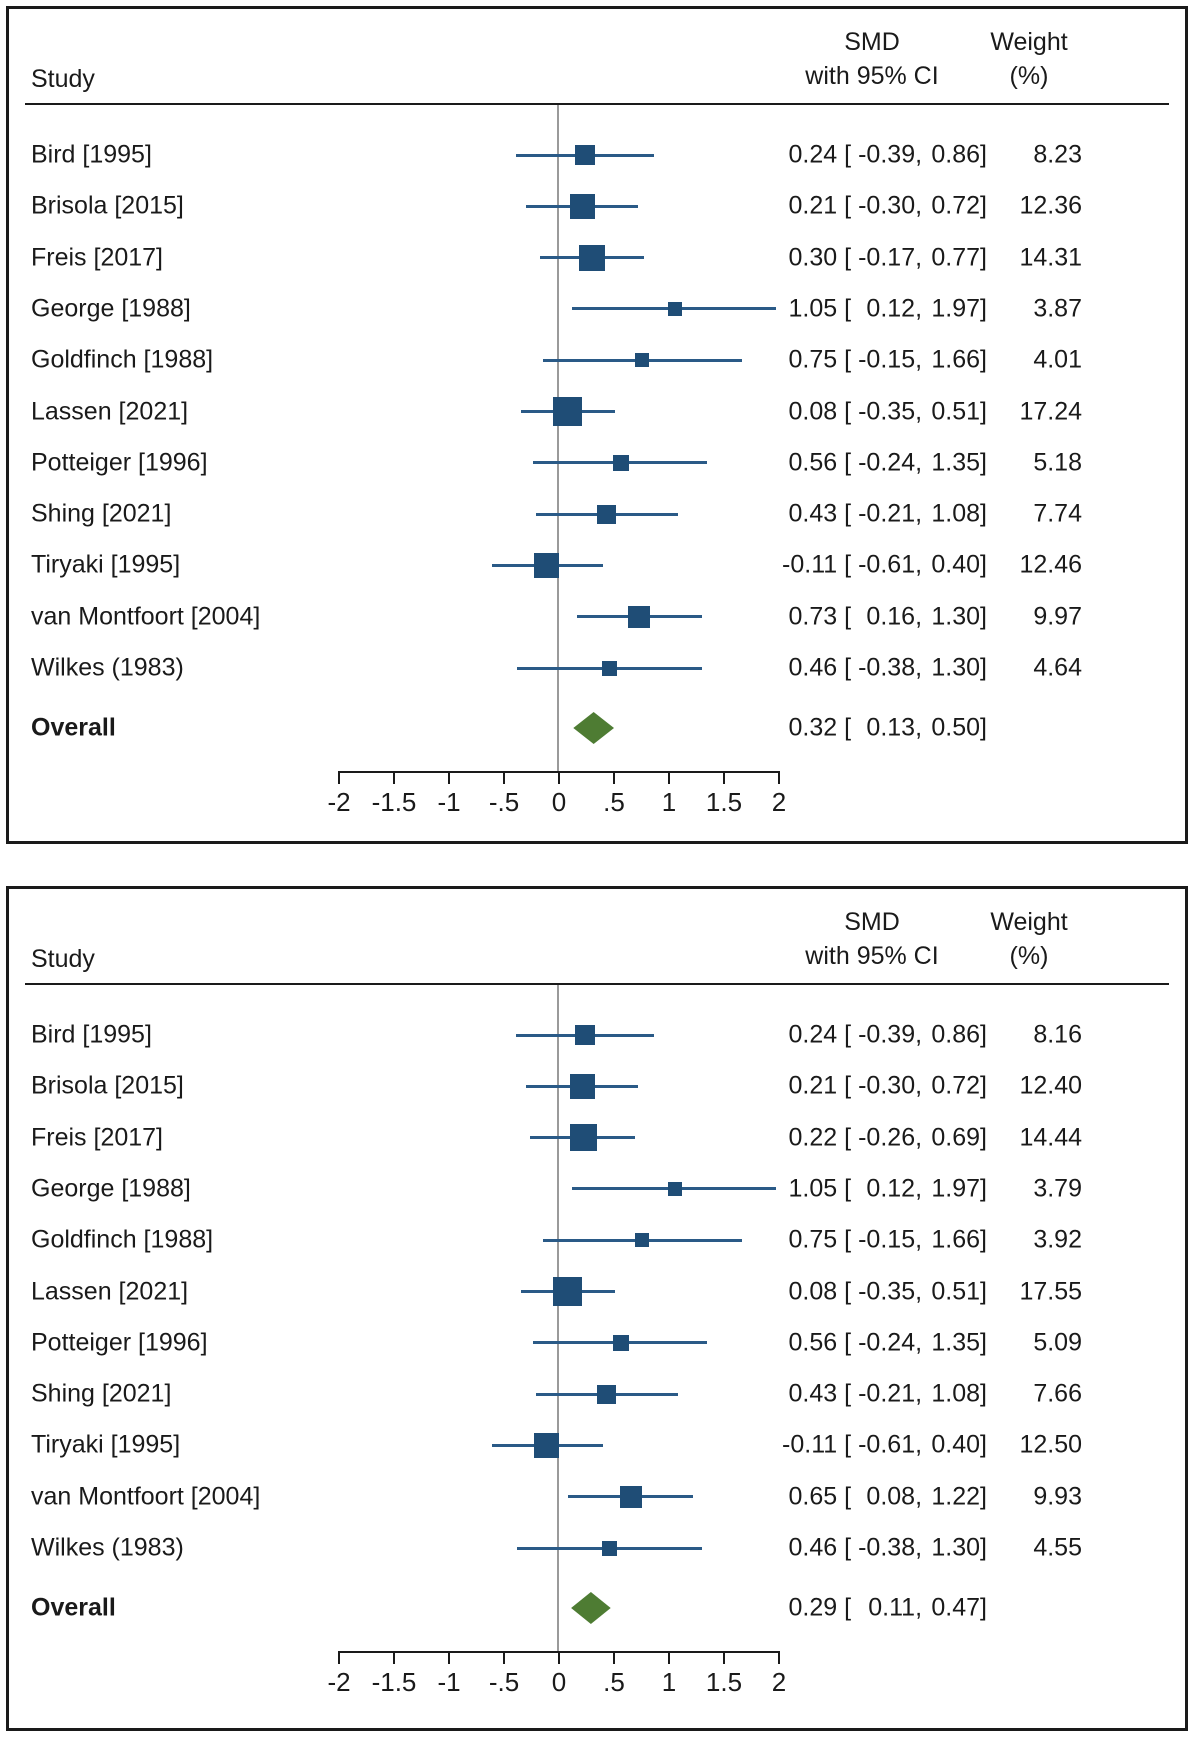 Image resolution: width=1200 pixels, height=1737 pixels. What do you see at coordinates (669, 802) in the screenshot?
I see `x-axis-tick-label: 1` at bounding box center [669, 802].